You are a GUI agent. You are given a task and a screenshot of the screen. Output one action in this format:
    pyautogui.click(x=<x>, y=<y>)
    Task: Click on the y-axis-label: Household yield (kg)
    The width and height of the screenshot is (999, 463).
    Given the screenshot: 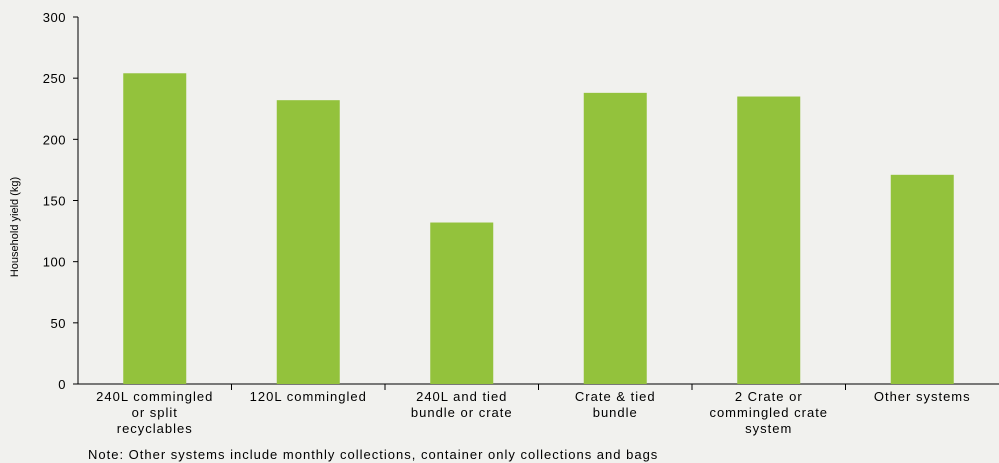 What is the action you would take?
    pyautogui.click(x=15, y=227)
    